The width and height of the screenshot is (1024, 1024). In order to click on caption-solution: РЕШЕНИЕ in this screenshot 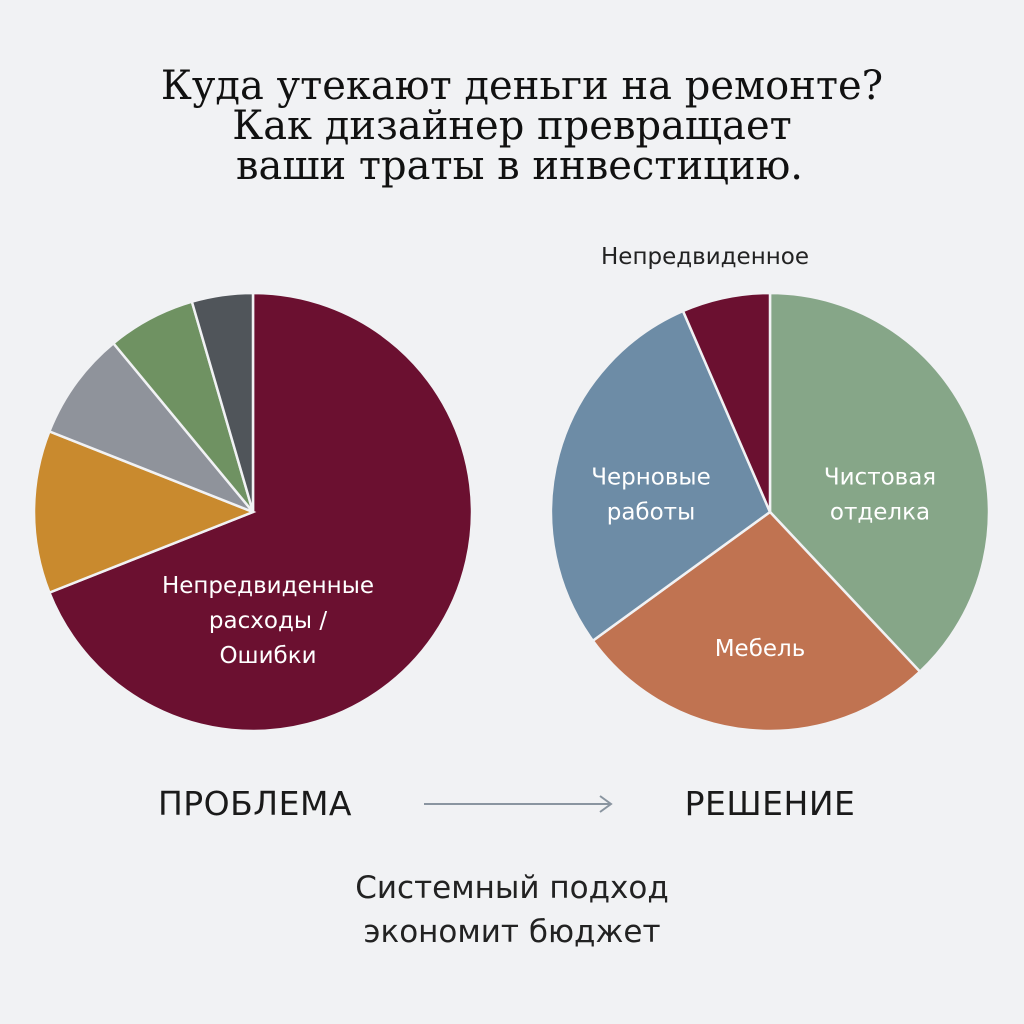, I will do `click(770, 803)`.